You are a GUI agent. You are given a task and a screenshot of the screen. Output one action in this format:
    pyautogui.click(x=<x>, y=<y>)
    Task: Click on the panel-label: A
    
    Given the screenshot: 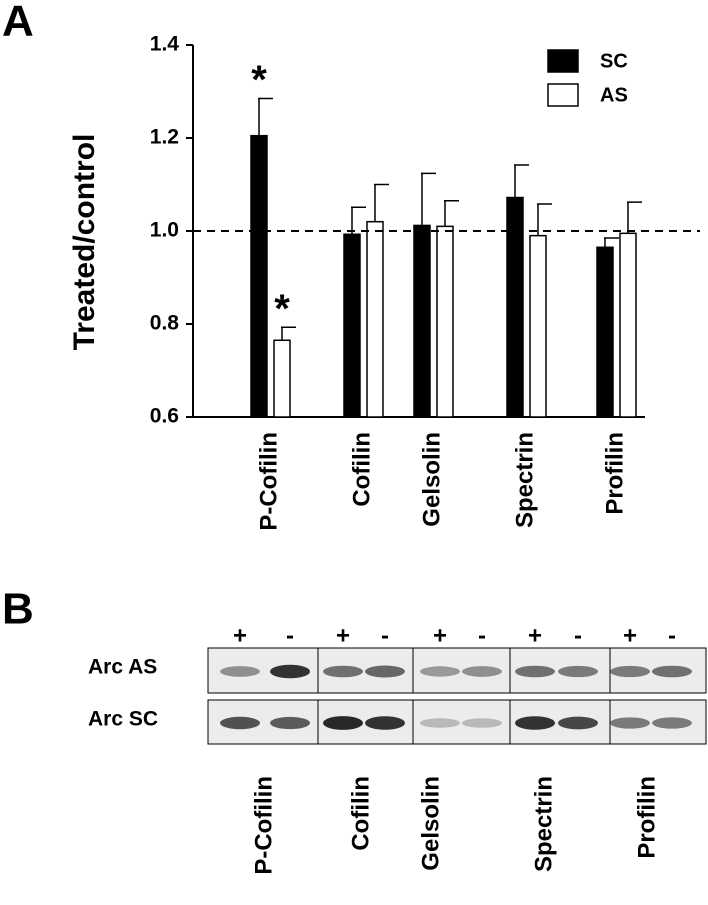 What is the action you would take?
    pyautogui.click(x=18, y=23)
    